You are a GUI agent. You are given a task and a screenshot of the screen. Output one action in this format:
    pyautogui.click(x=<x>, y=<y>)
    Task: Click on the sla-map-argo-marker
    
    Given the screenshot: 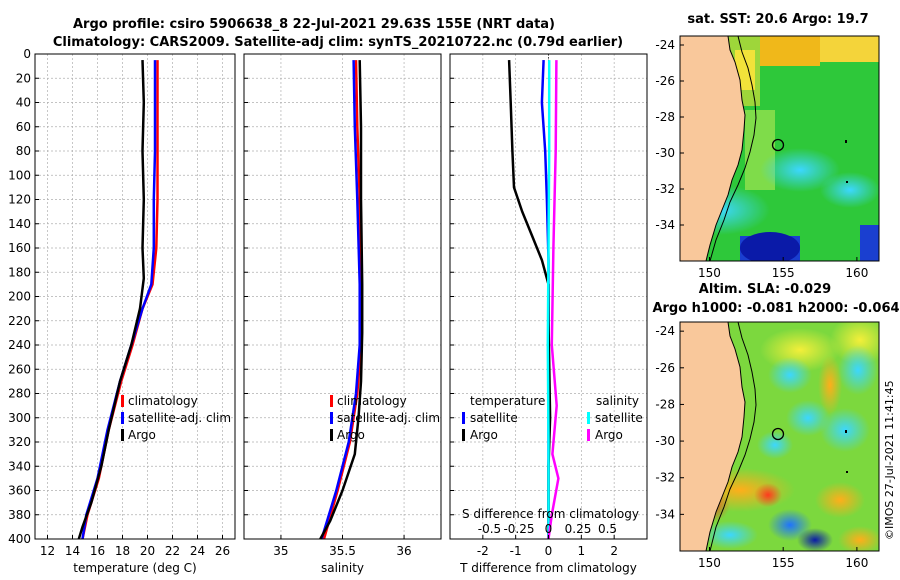 What is the action you would take?
    pyautogui.click(x=778, y=434)
    